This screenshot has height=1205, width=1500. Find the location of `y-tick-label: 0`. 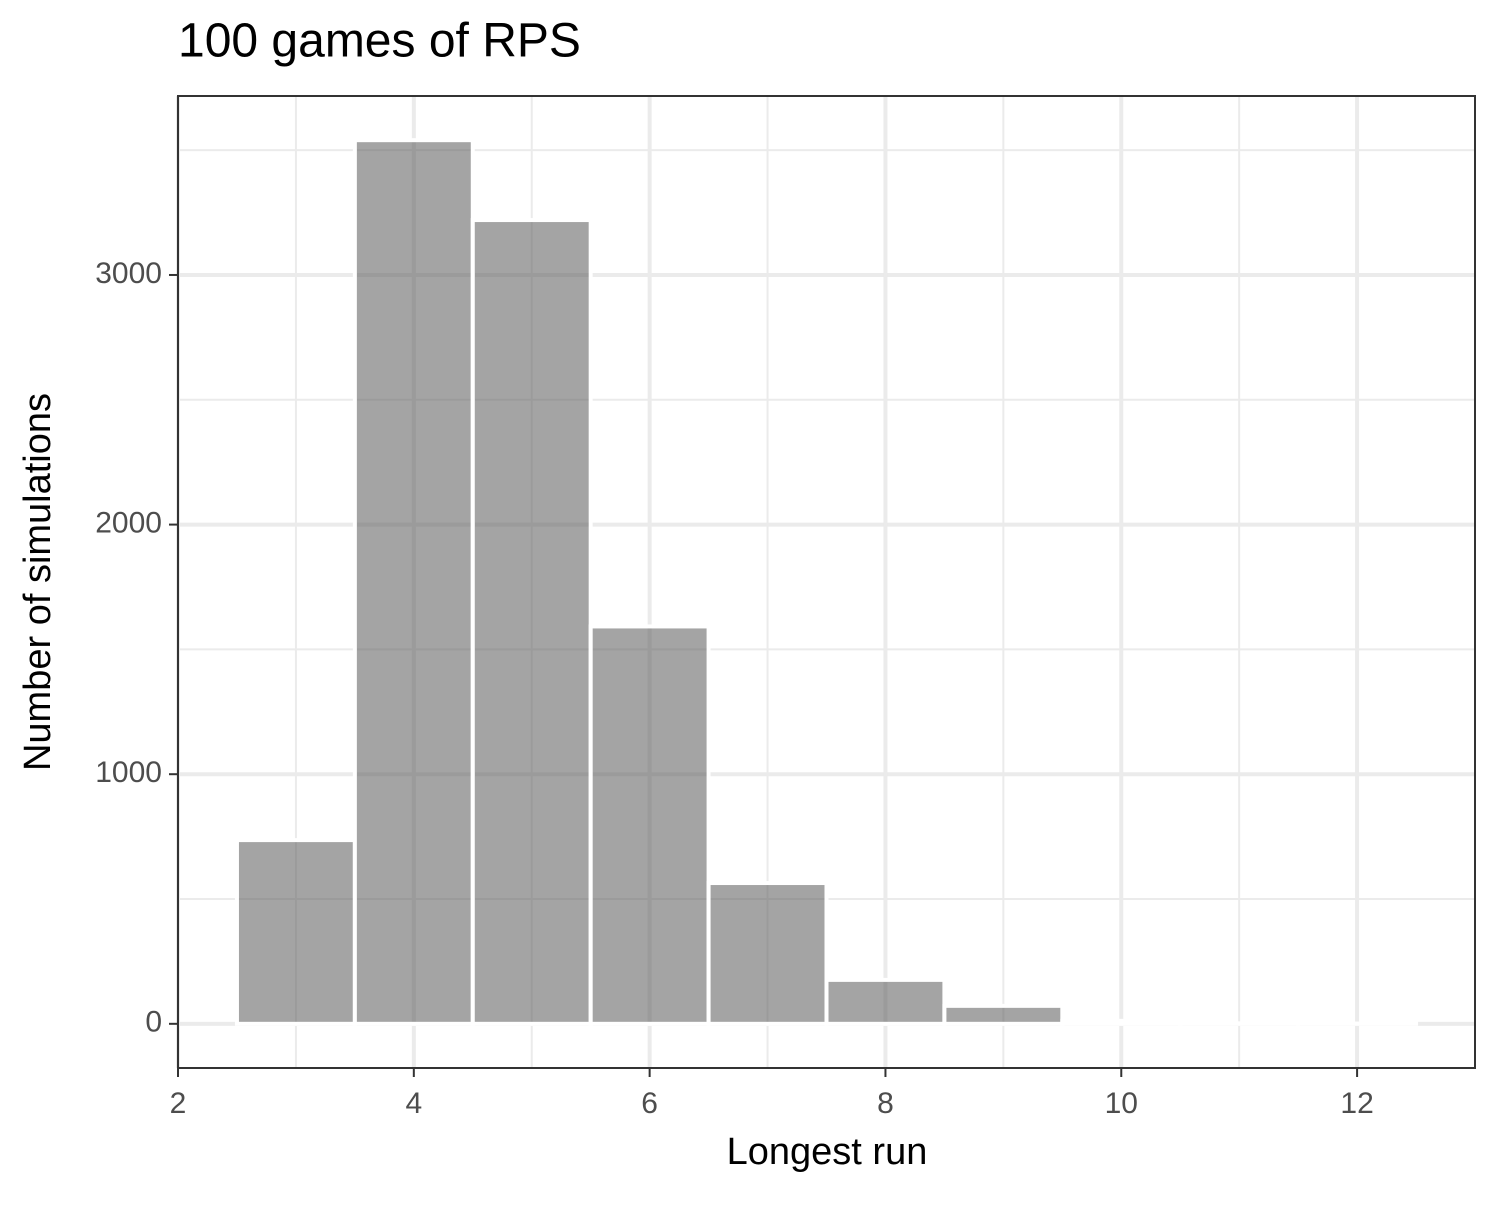

y-tick-label: 0 is located at coordinates (153, 1022).